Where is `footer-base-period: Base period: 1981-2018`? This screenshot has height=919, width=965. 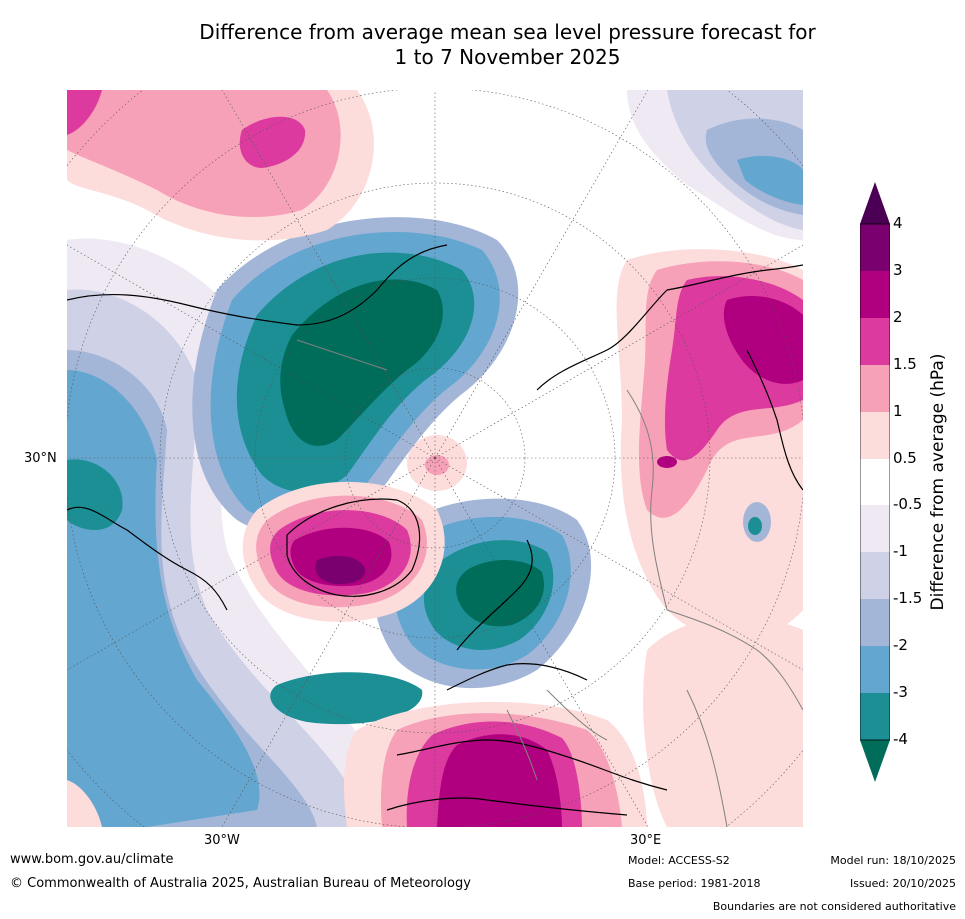
footer-base-period: Base period: 1981-2018 is located at coordinates (694, 883).